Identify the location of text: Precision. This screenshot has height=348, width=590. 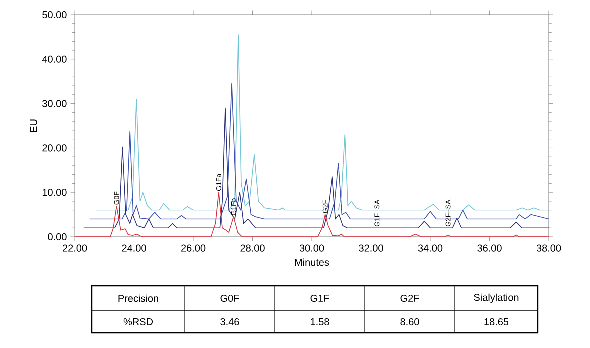
(138, 298).